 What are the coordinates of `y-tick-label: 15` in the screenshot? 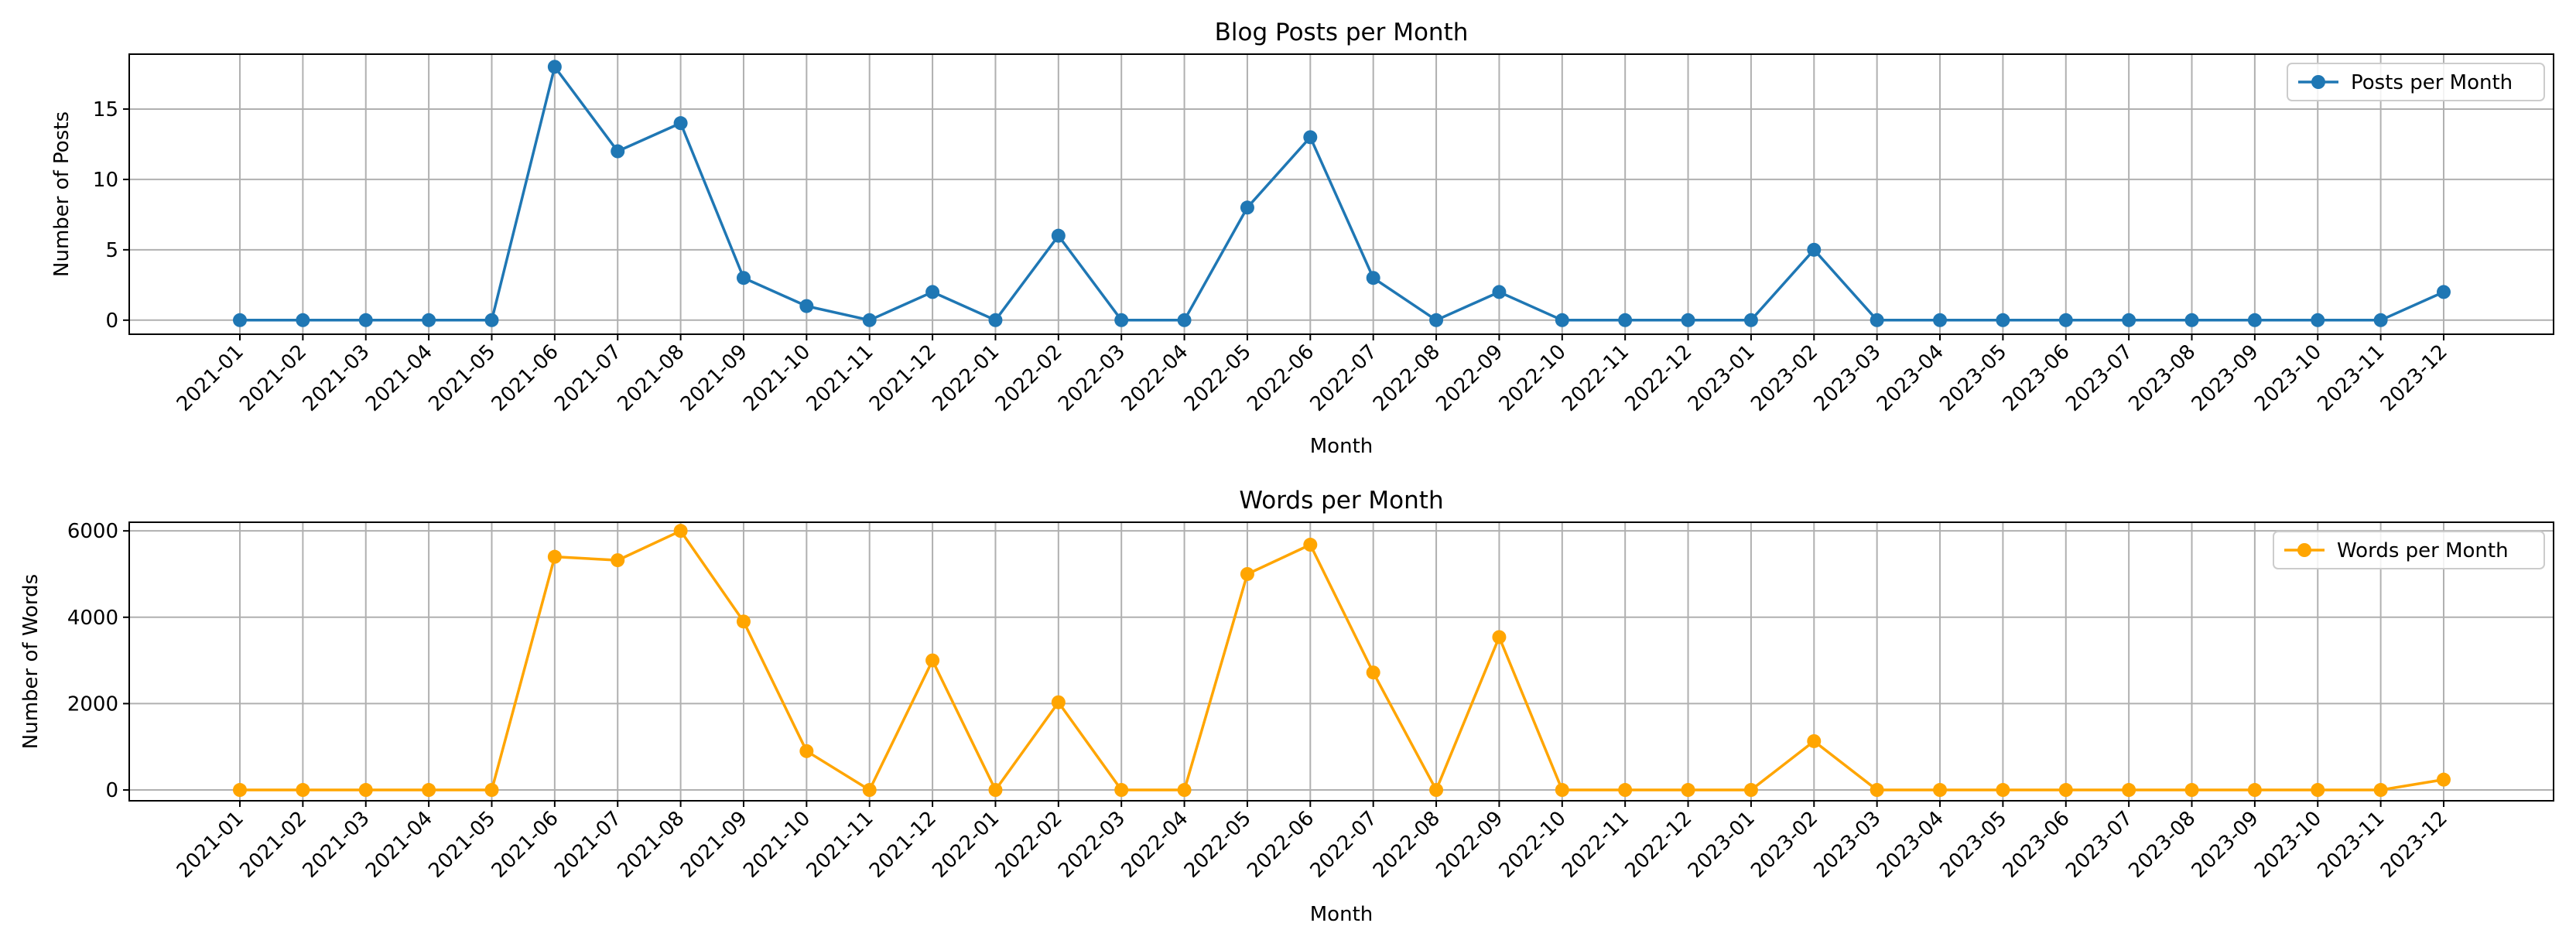 It's located at (105, 109).